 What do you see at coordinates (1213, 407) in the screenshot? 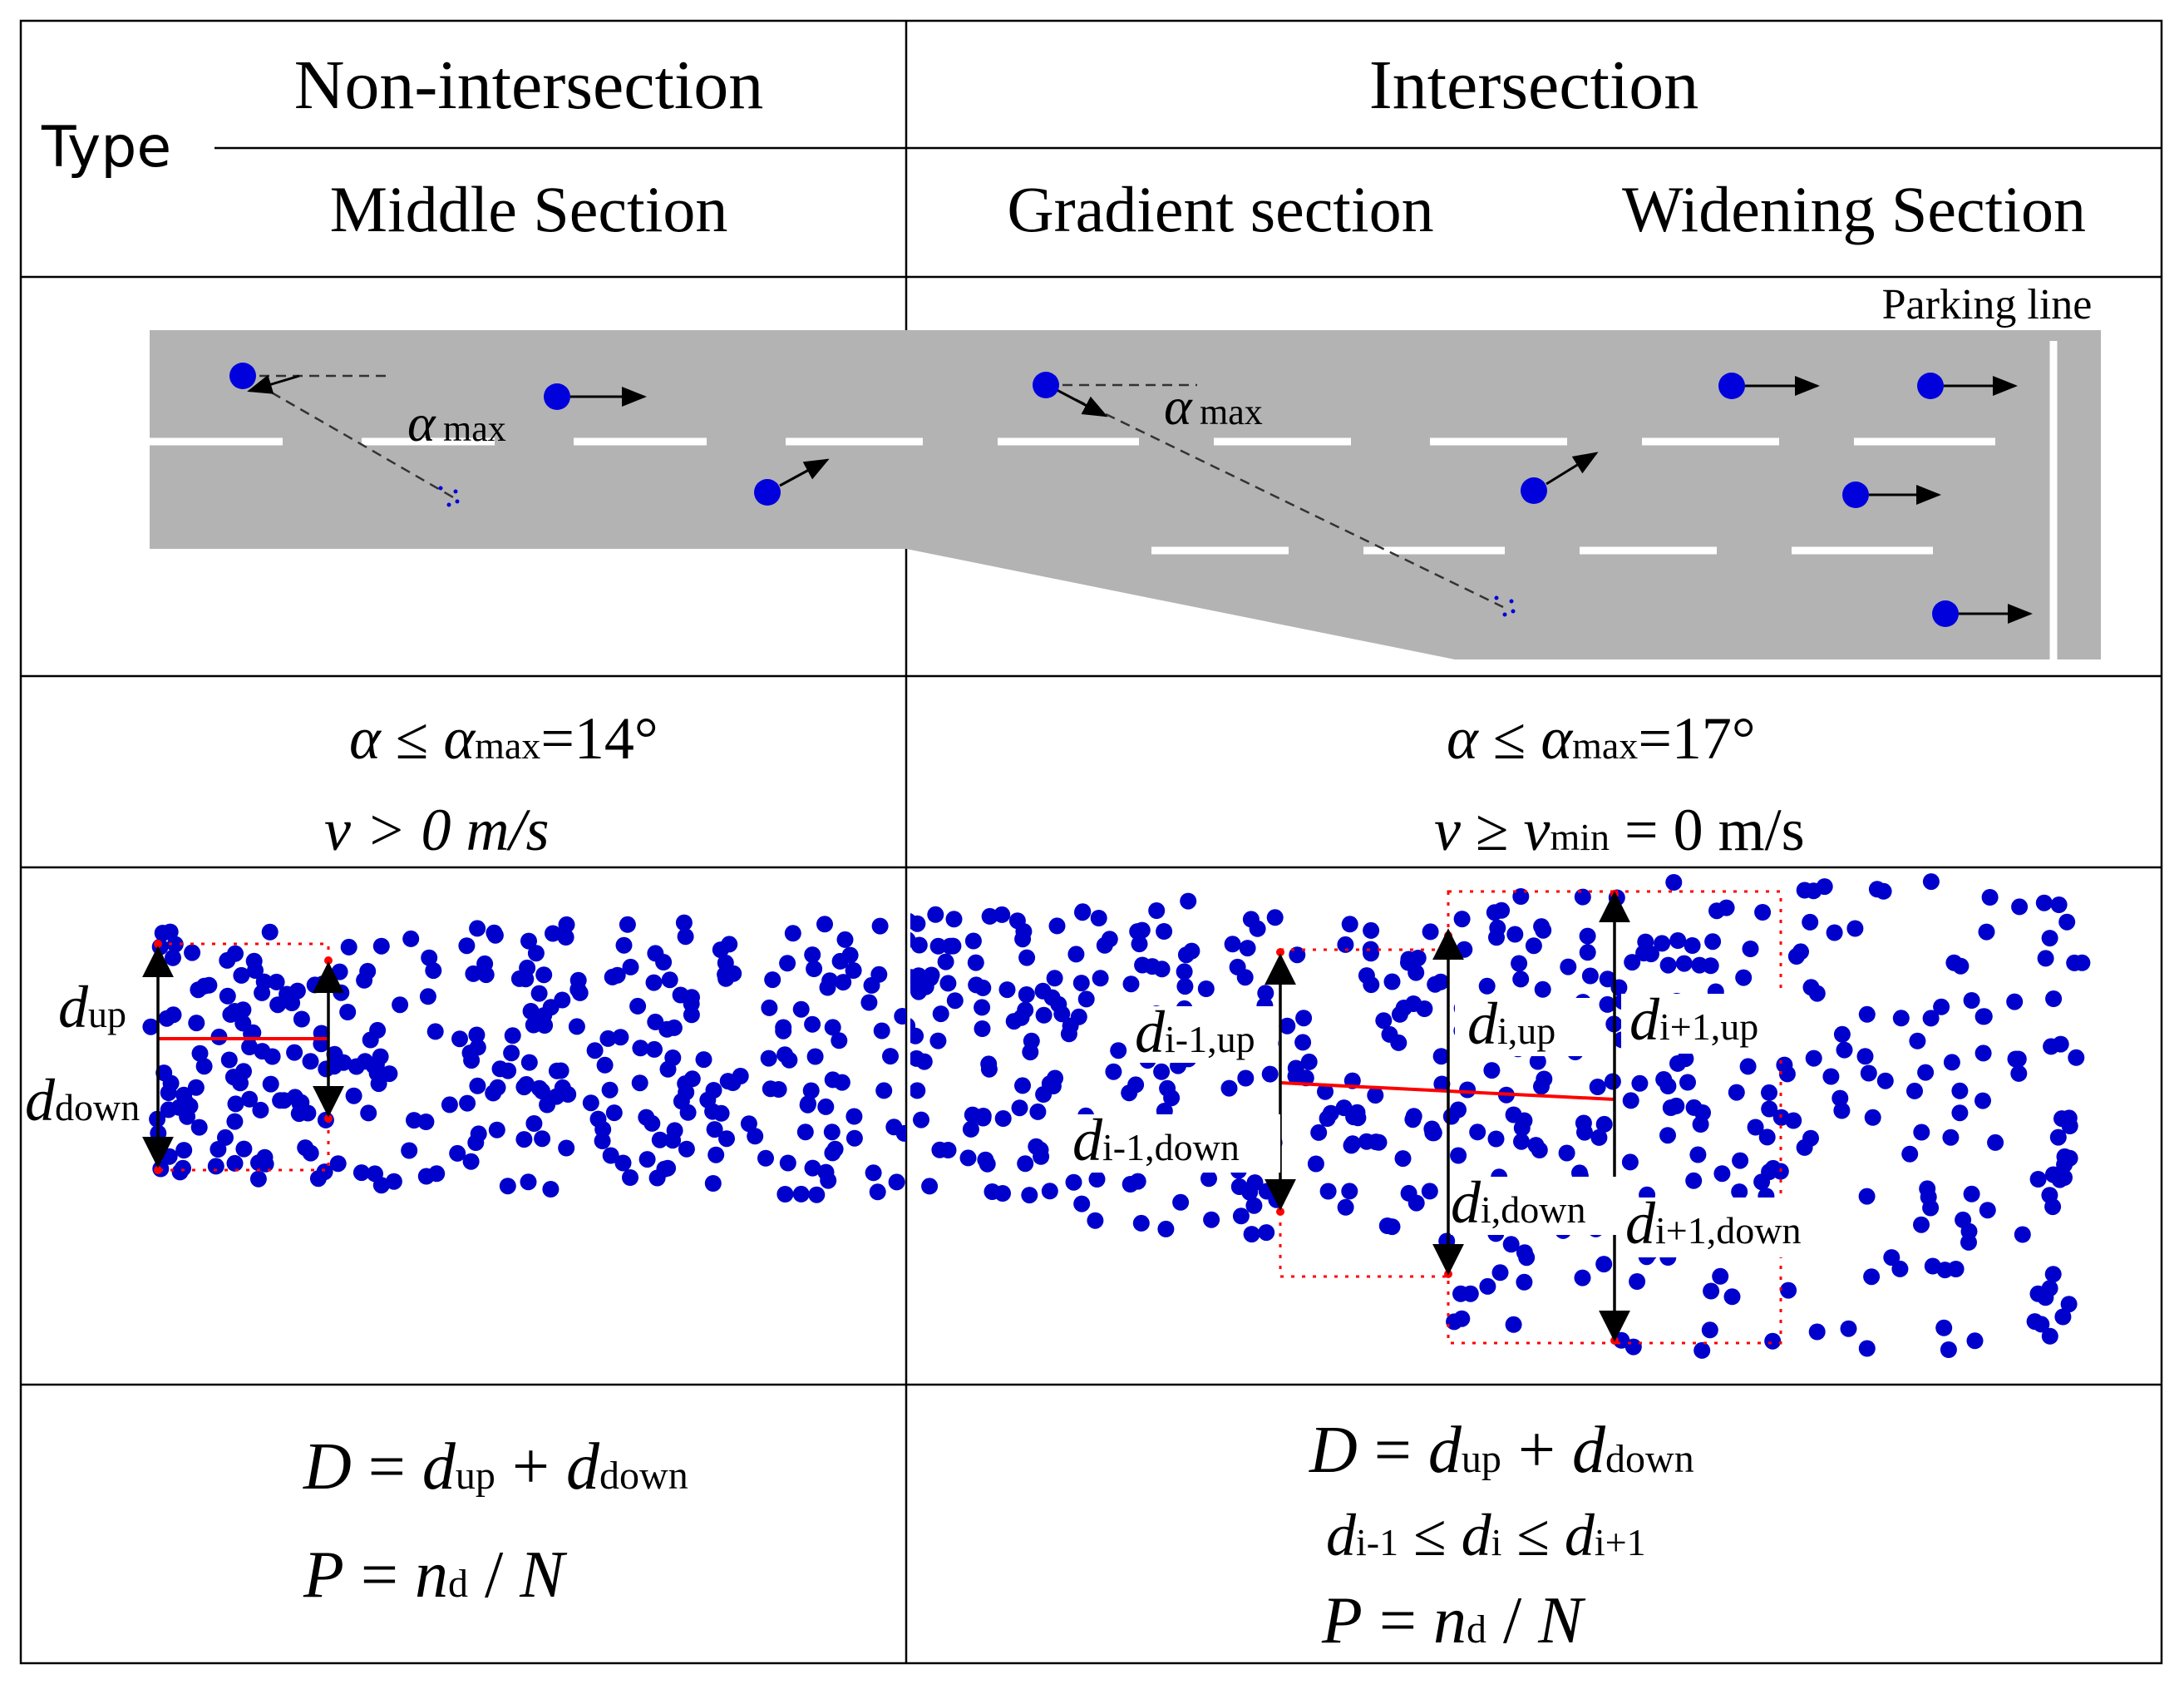
I see `alpha-max-label-right: α max` at bounding box center [1213, 407].